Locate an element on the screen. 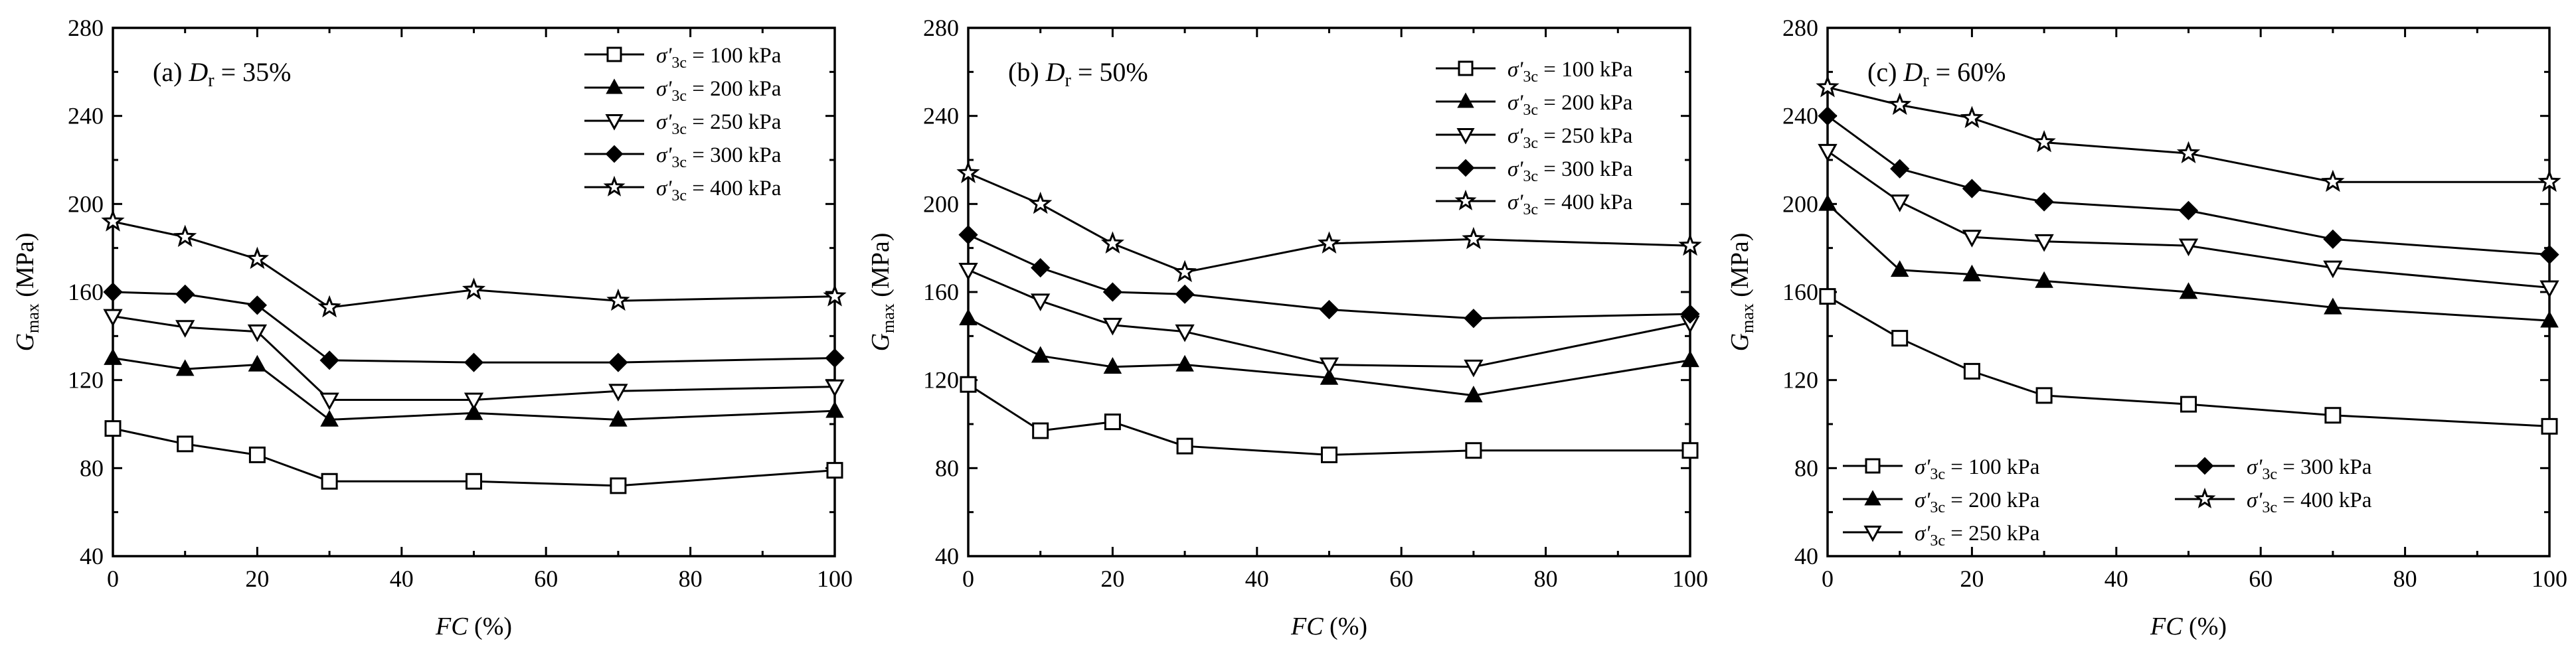  legend-marker-star-open is located at coordinates (614, 185).